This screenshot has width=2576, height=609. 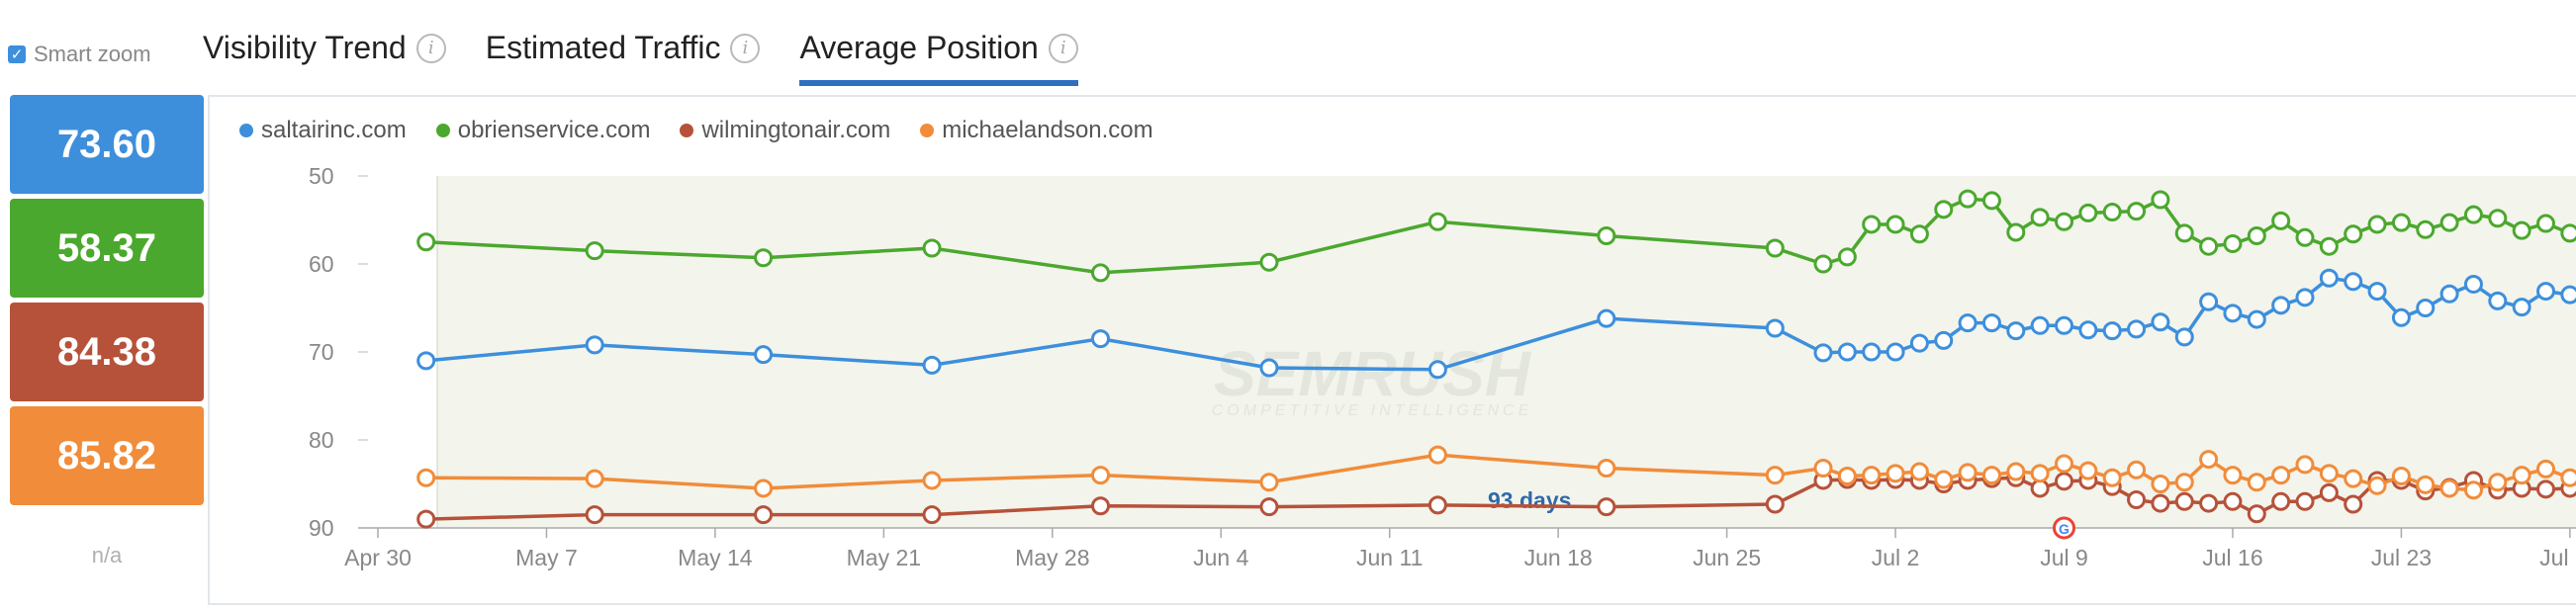 What do you see at coordinates (919, 48) in the screenshot?
I see `tab-label: Average Position` at bounding box center [919, 48].